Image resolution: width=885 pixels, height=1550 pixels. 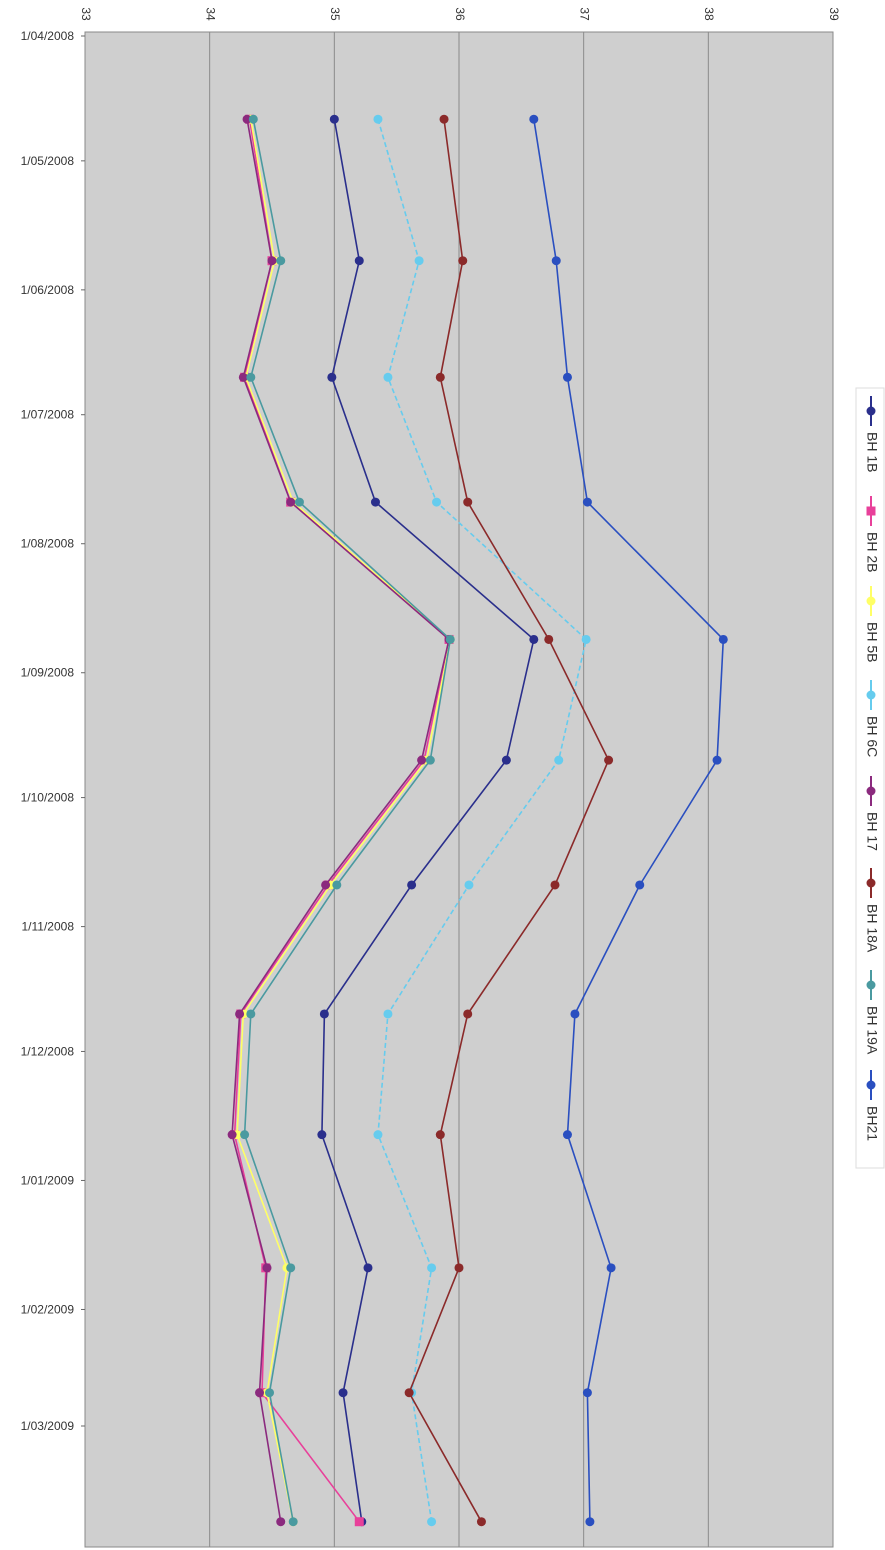 What do you see at coordinates (872, 1123) in the screenshot?
I see `legend-label: BH21` at bounding box center [872, 1123].